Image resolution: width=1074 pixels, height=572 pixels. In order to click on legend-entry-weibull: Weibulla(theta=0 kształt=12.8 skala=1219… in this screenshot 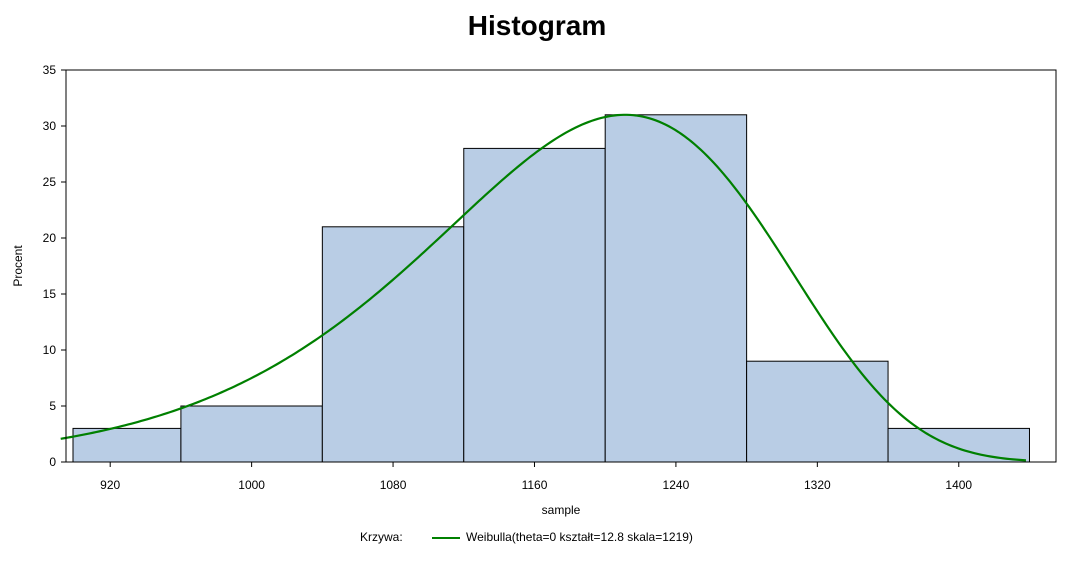, I will do `click(579, 537)`.